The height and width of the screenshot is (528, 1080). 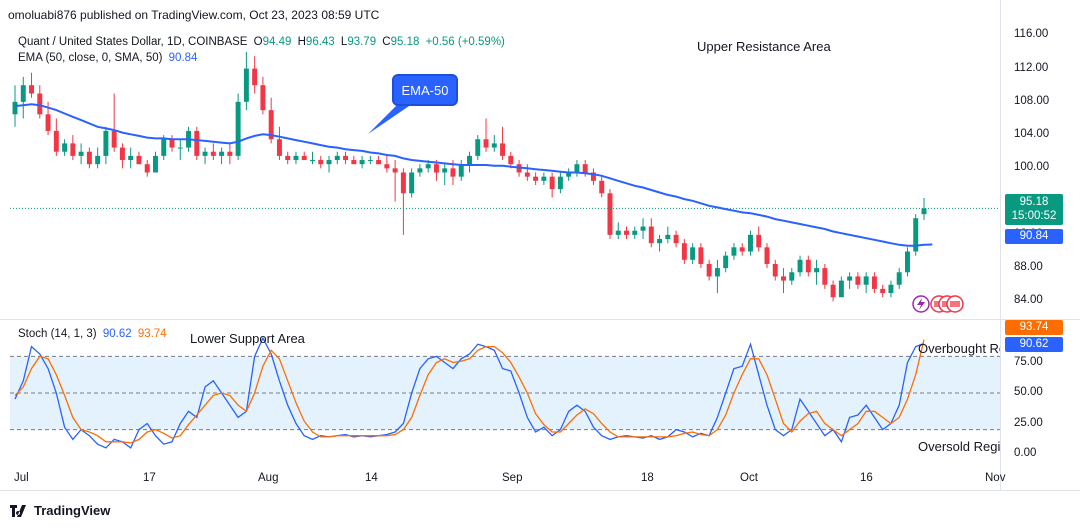 I want to click on stoch-axis-tick: 25.00, so click(x=1028, y=422).